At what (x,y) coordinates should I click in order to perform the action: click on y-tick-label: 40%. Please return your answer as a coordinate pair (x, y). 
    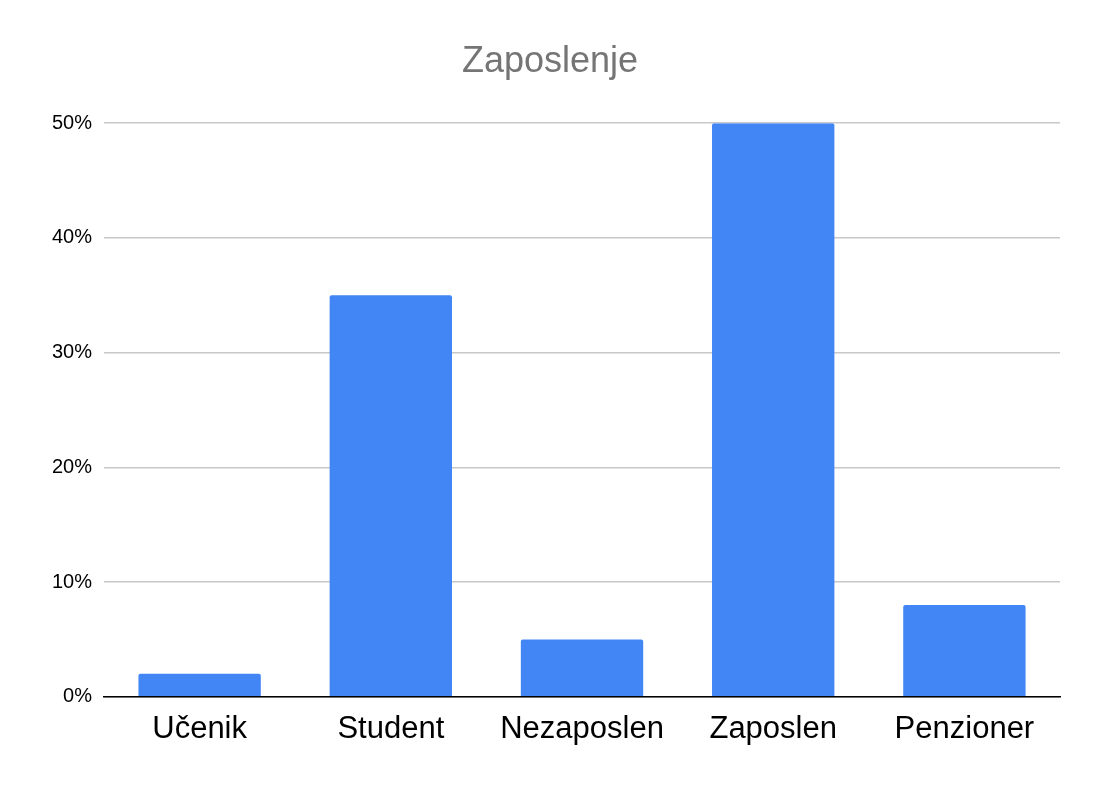
    Looking at the image, I should click on (72, 236).